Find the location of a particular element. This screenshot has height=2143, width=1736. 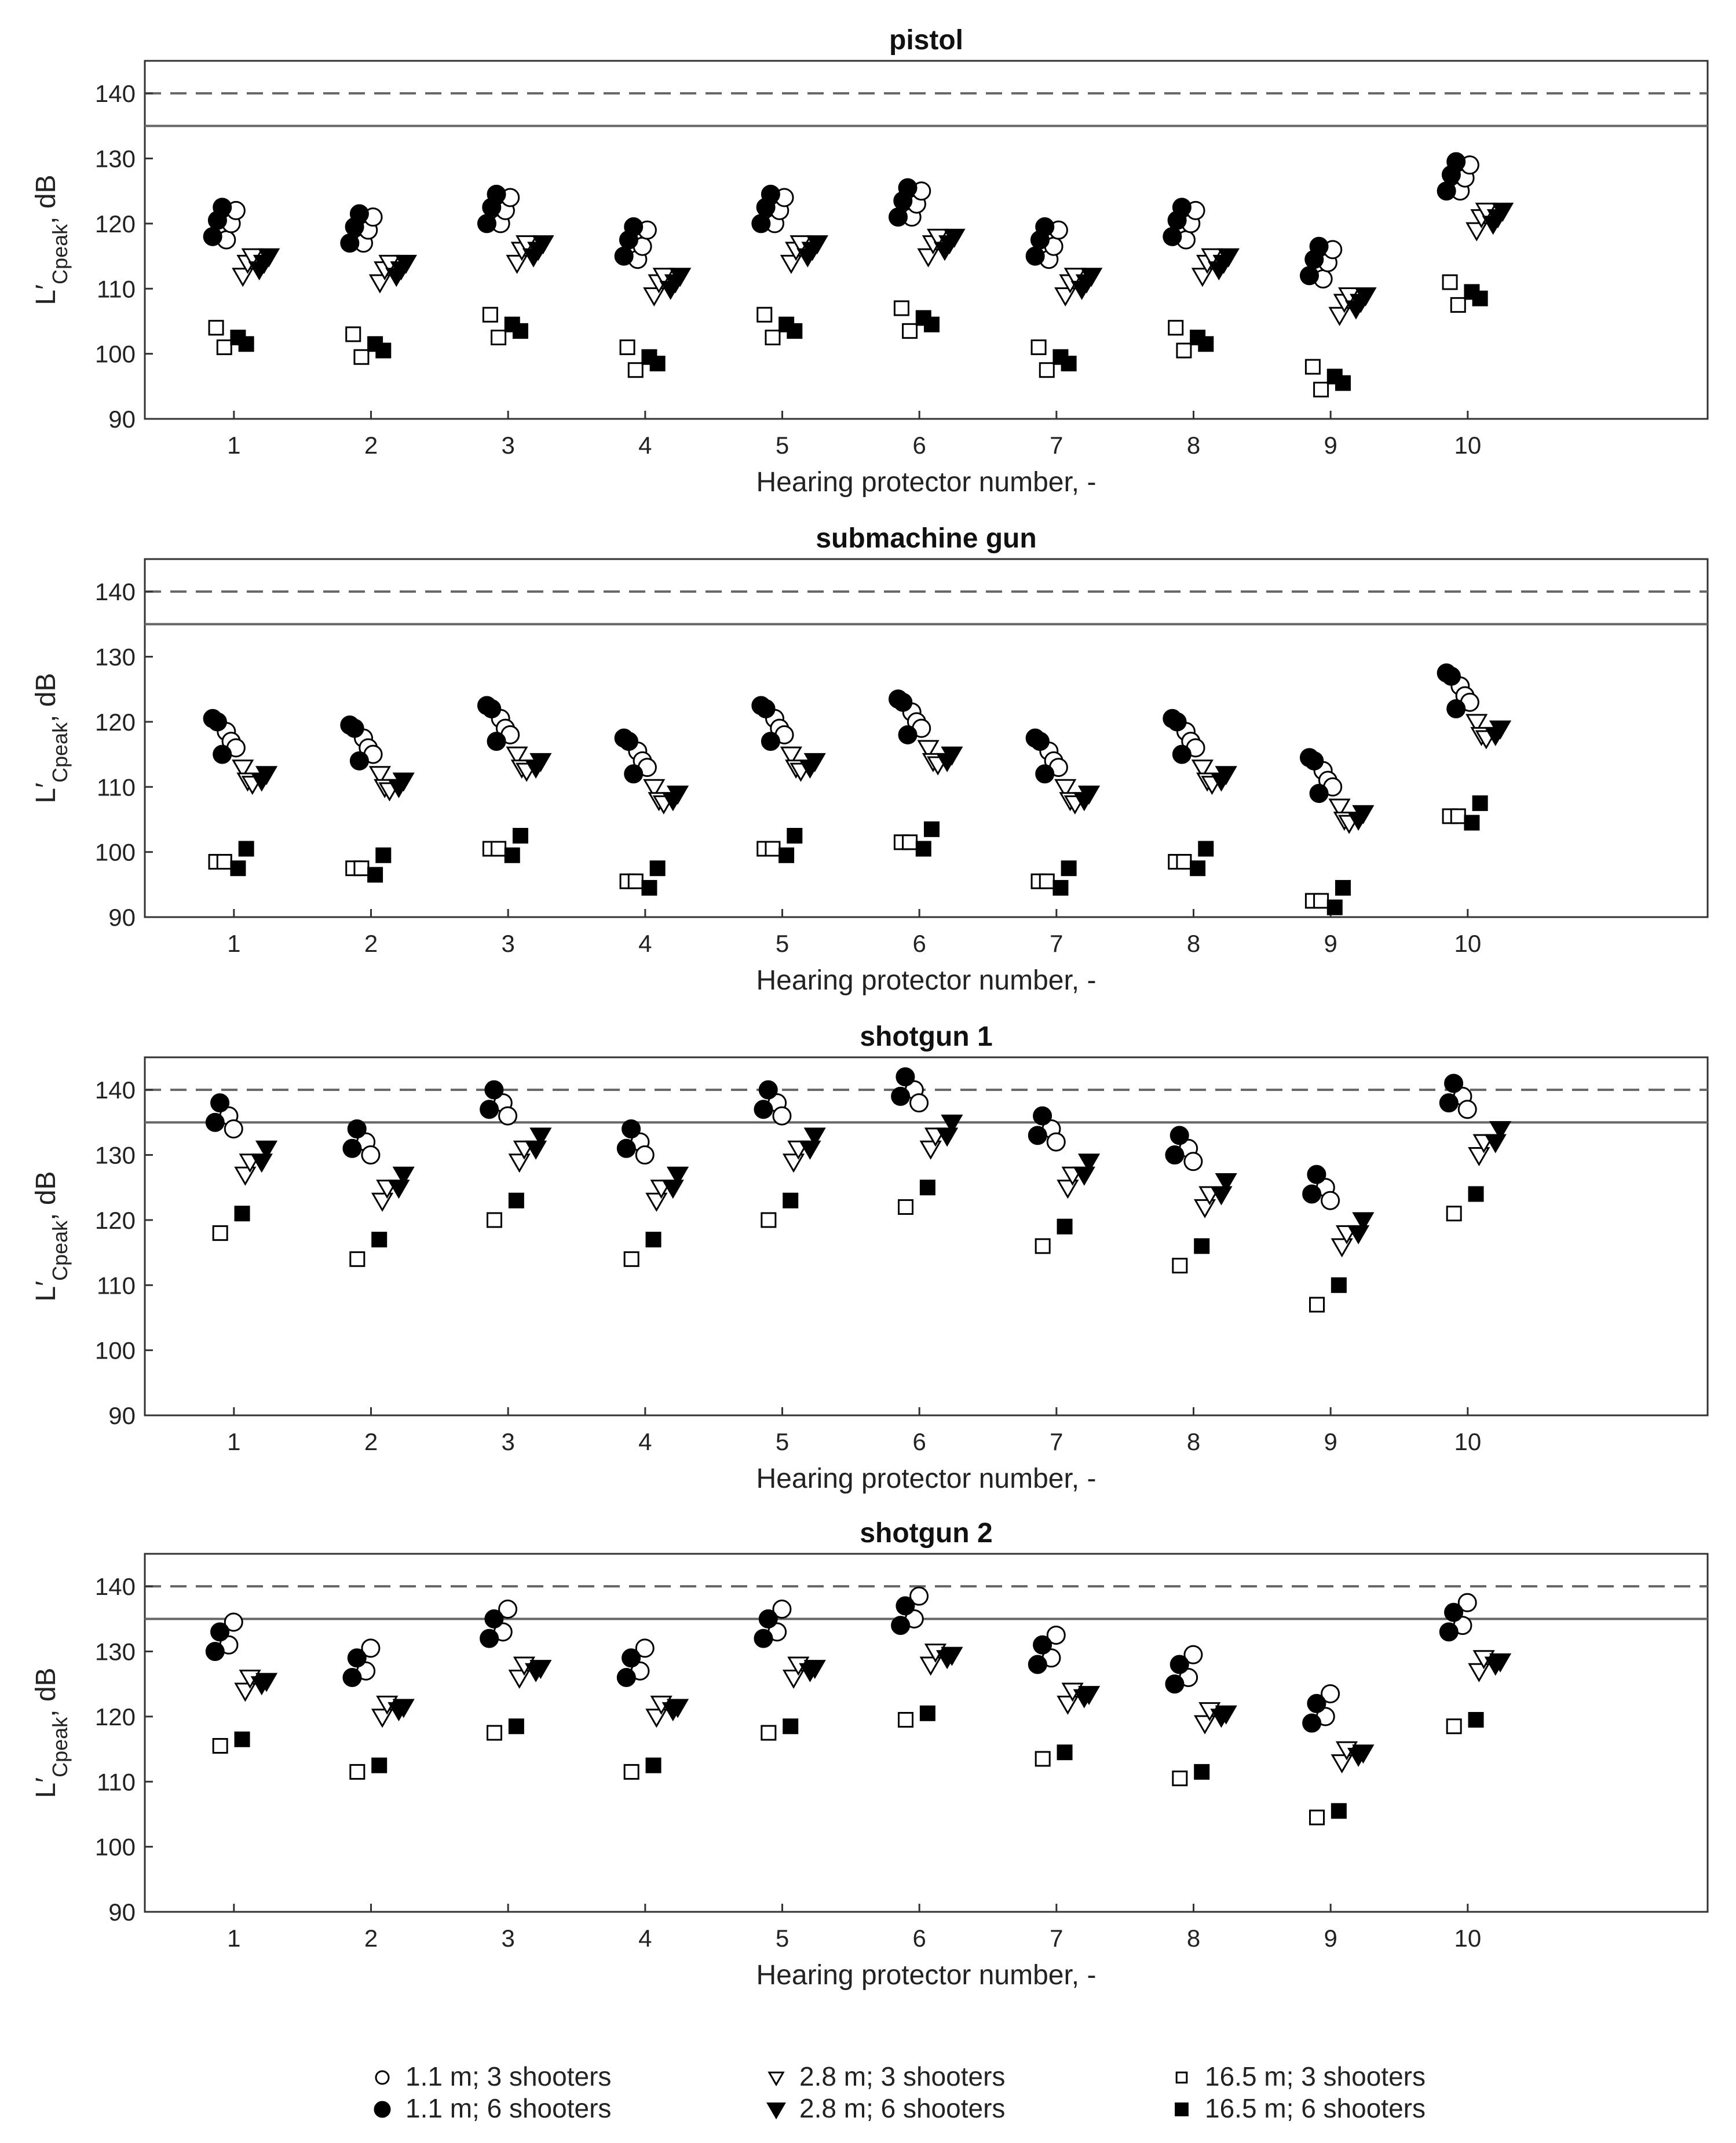

x-tick-label: 6 is located at coordinates (919, 1938).